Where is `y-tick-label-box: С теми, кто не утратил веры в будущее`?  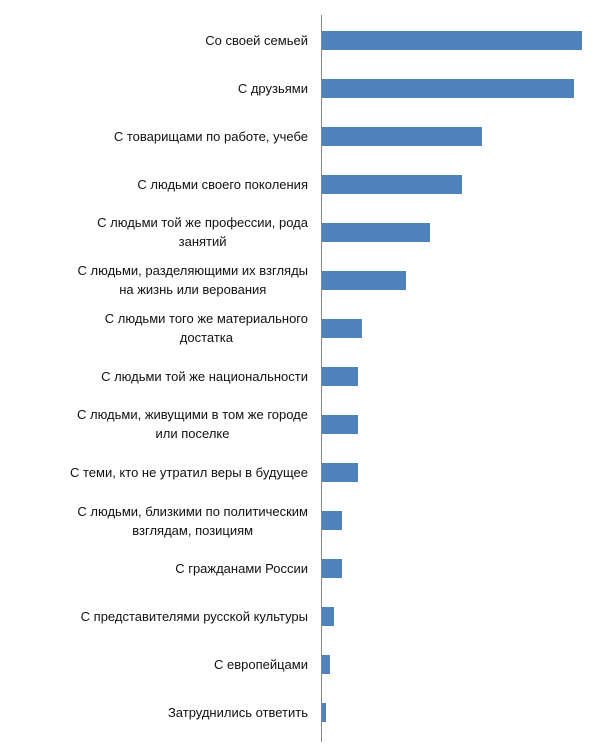 y-tick-label-box: С теми, кто не утратил веры в будущее is located at coordinates (163, 472).